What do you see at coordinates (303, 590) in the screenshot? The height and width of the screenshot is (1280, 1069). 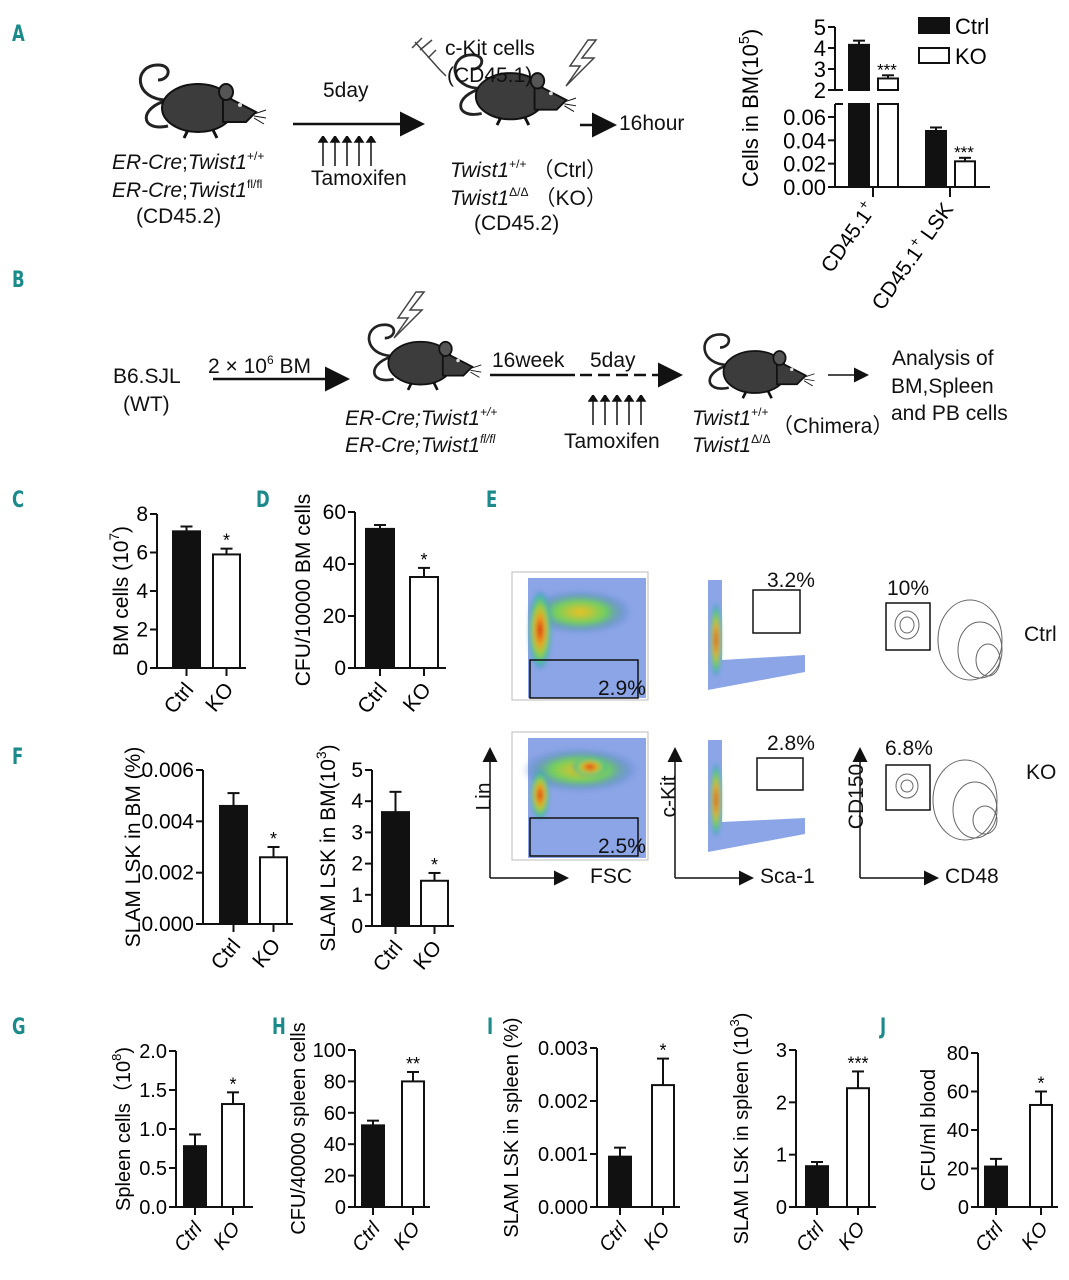 I see `y-axis-label: CFU/10000 BM cells` at bounding box center [303, 590].